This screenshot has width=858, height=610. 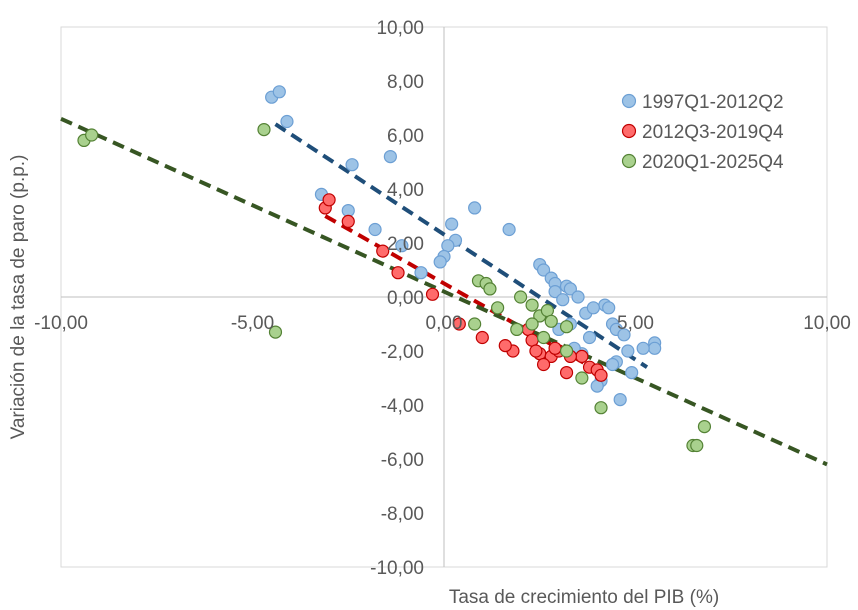 What do you see at coordinates (402, 514) in the screenshot?
I see `y-tick-label: -8,00` at bounding box center [402, 514].